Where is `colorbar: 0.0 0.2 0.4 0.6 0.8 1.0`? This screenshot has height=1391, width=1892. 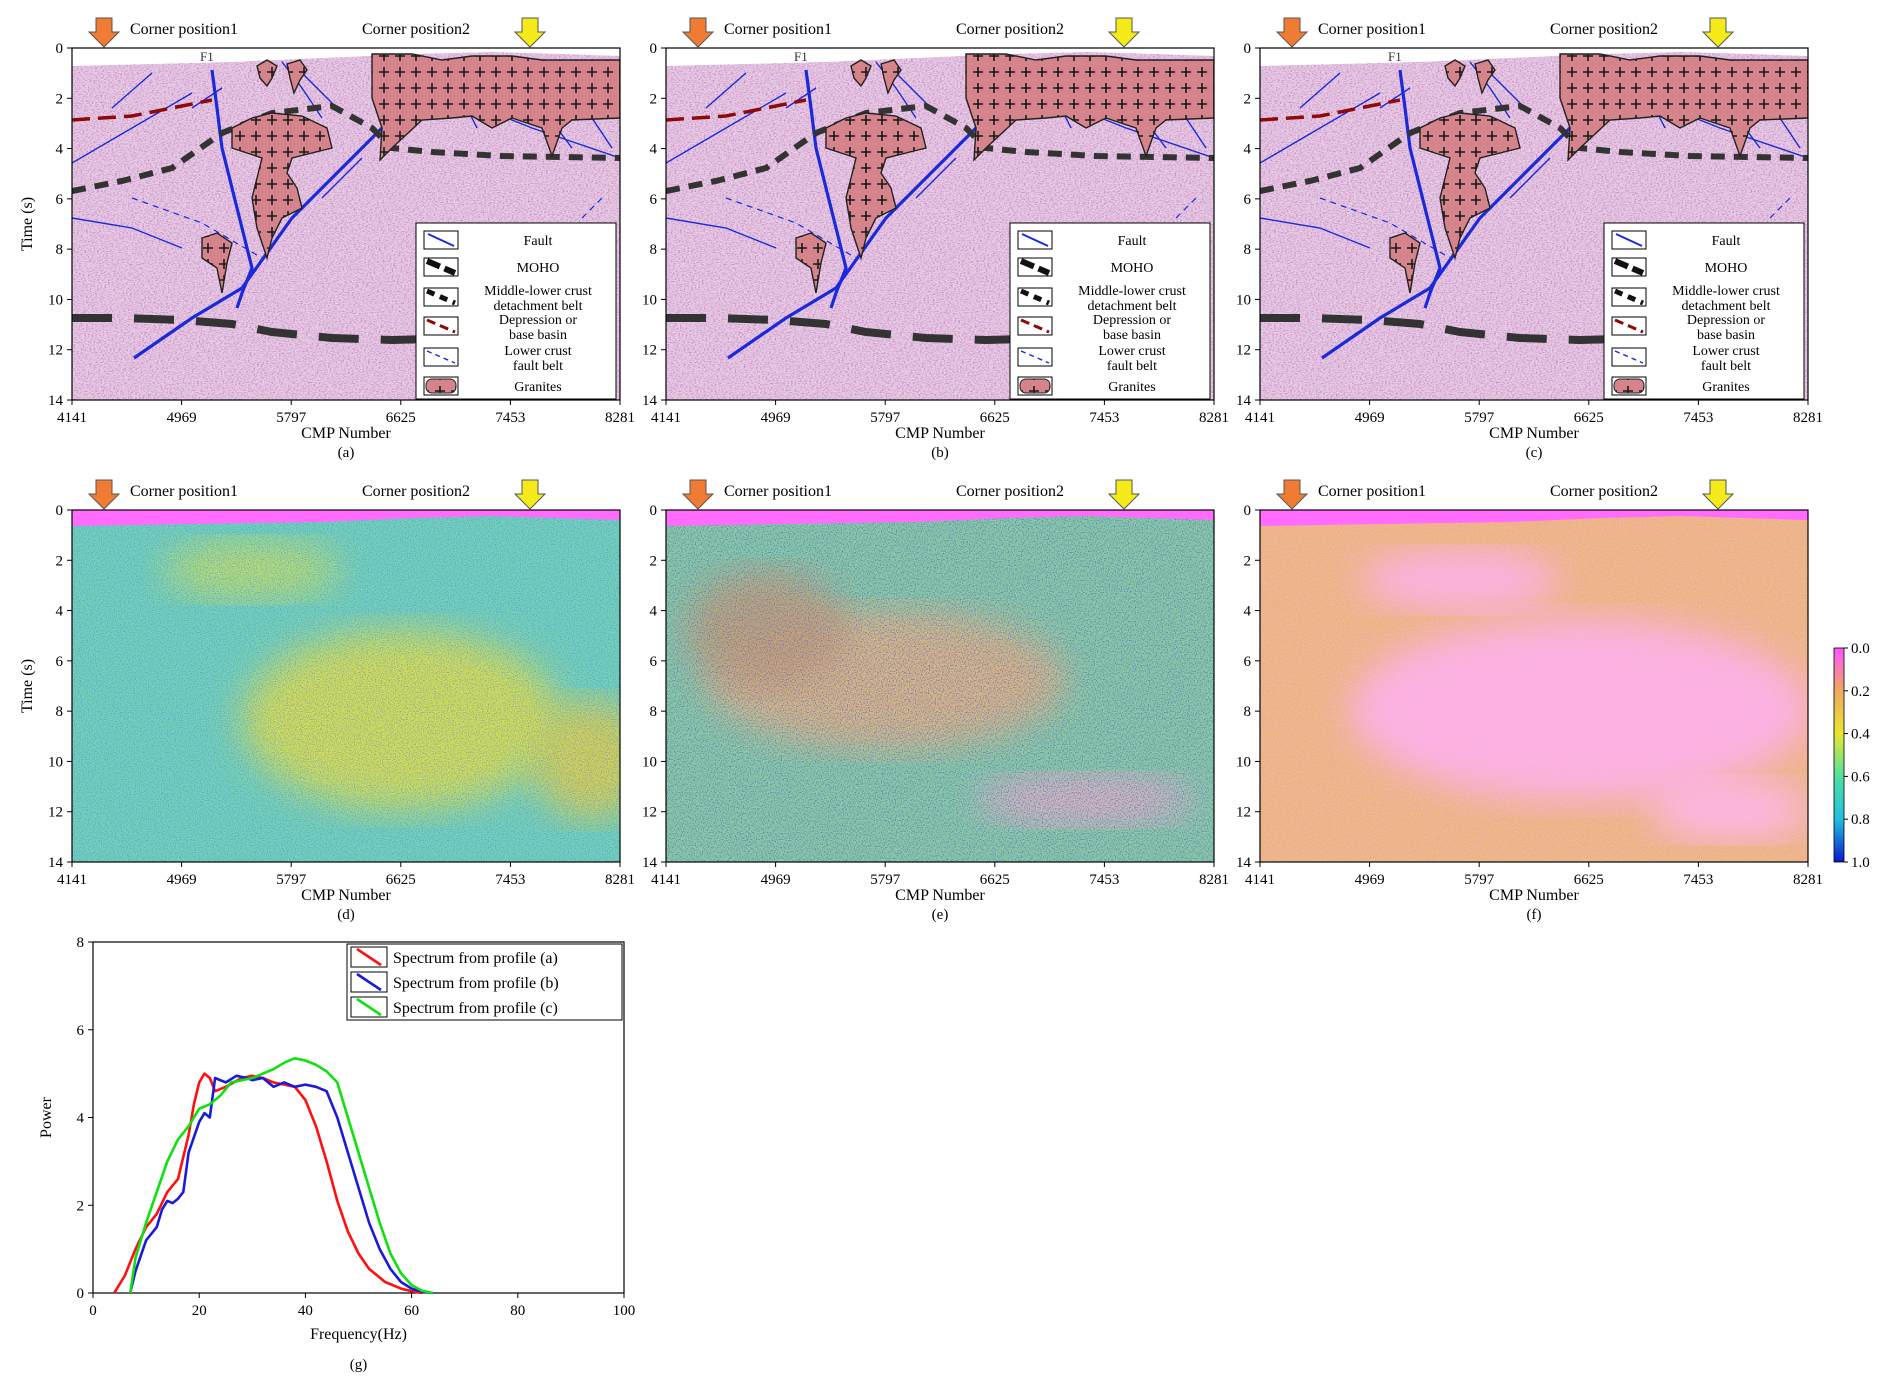
colorbar: 0.0 0.2 0.4 0.6 0.8 1.0 is located at coordinates (1851, 756).